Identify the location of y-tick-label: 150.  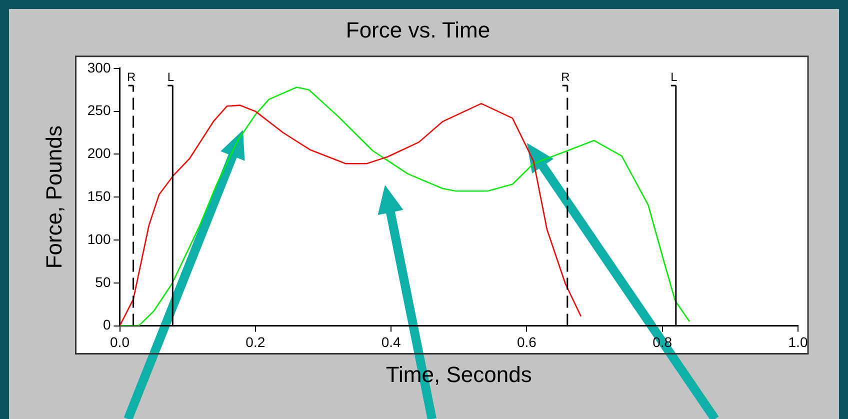
(99, 196).